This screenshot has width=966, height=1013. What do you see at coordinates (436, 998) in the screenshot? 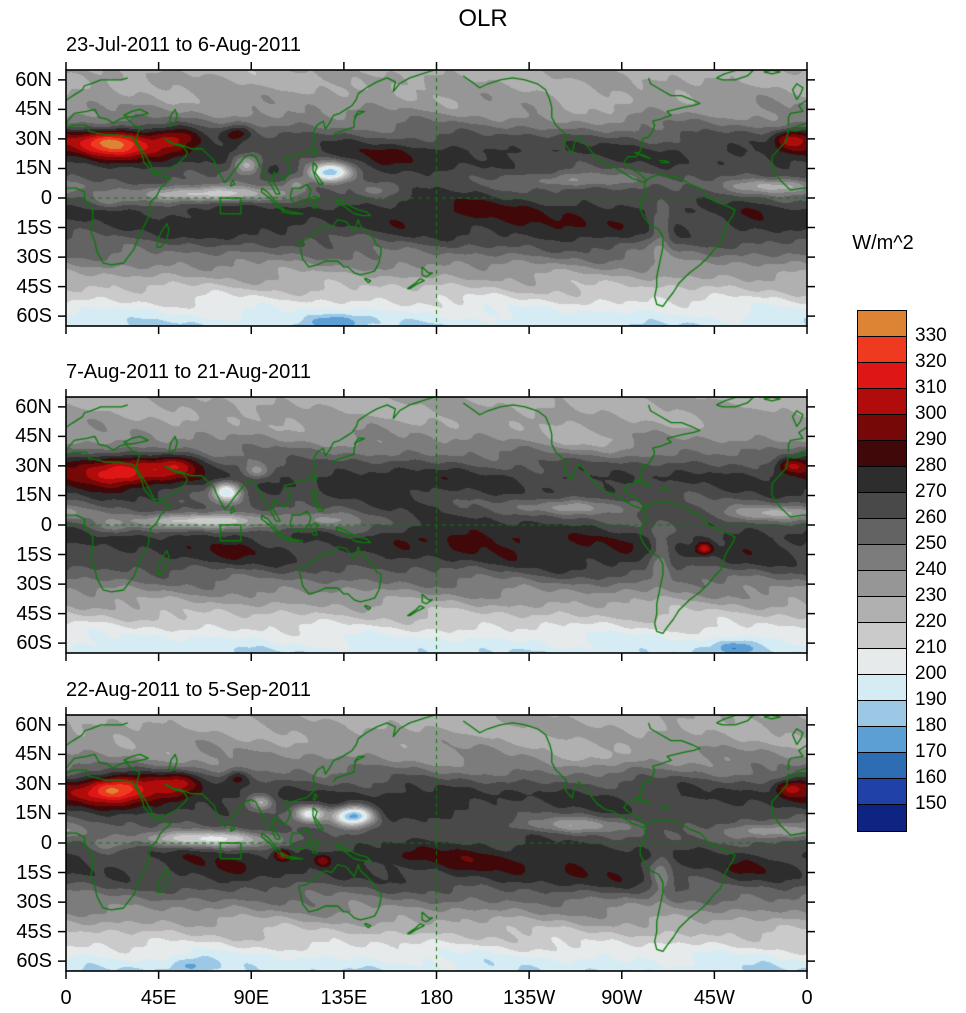
I see `lon-tick-label: 180` at bounding box center [436, 998].